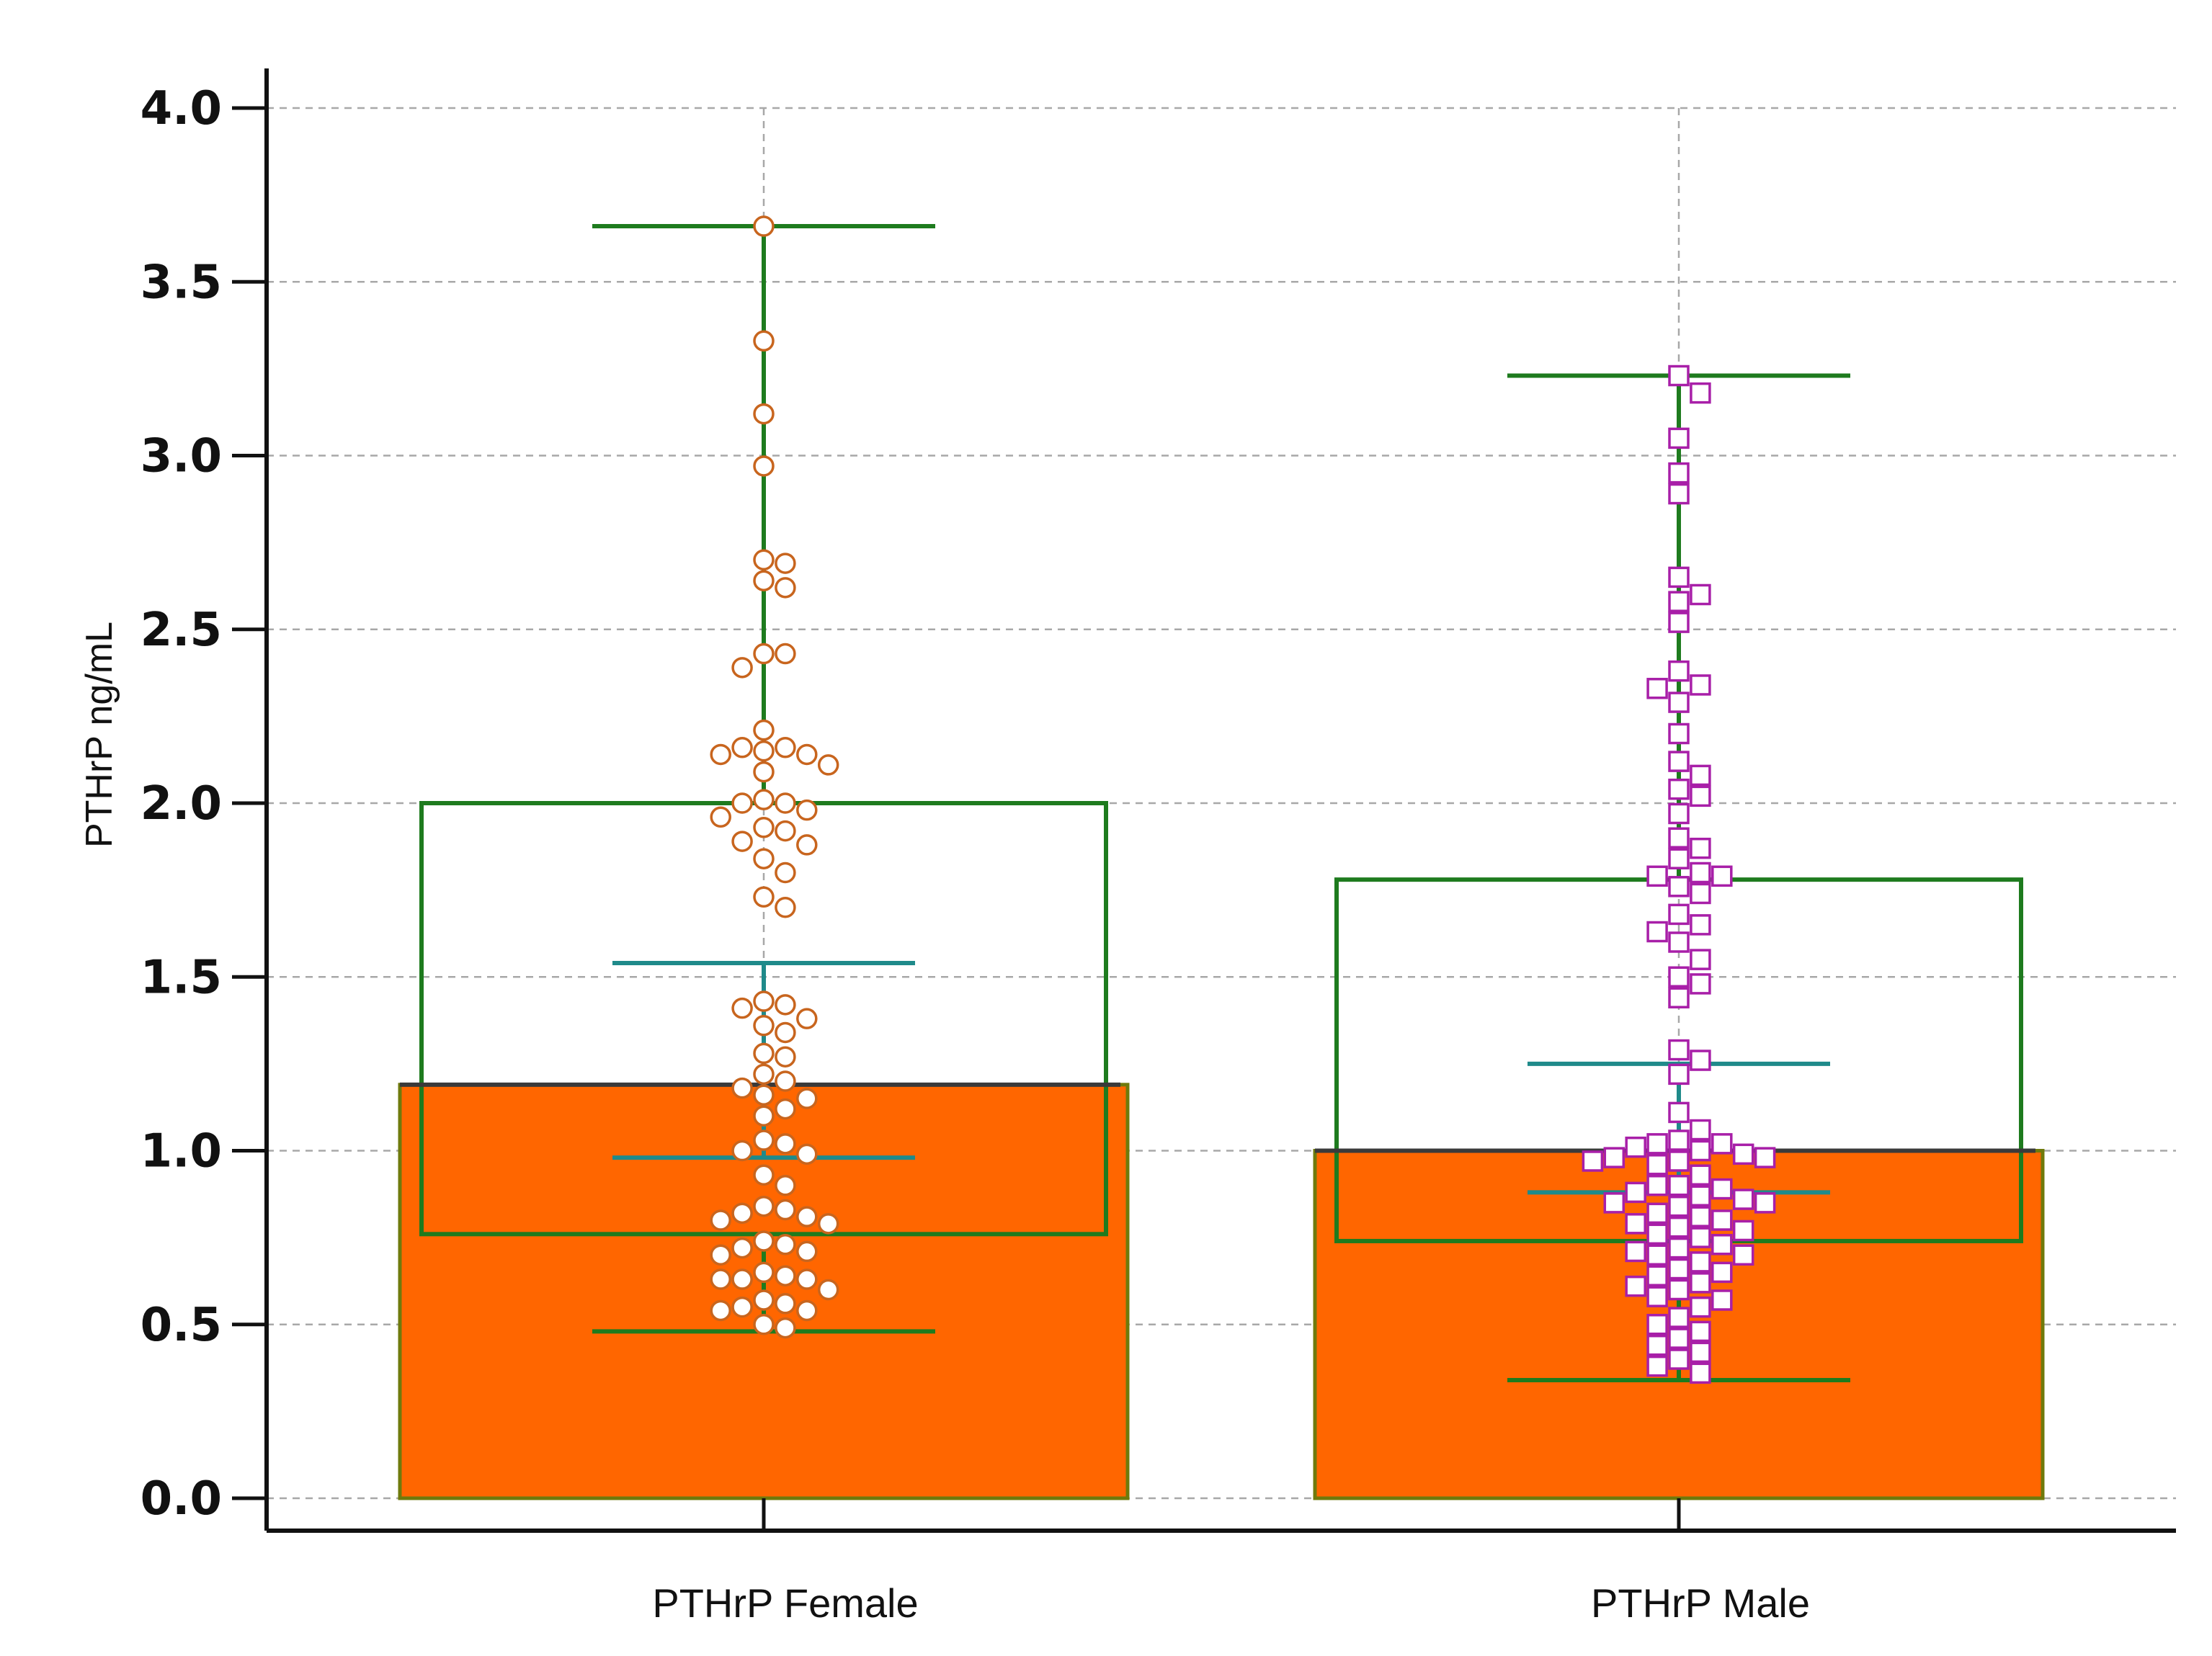 This screenshot has width=2212, height=1656. What do you see at coordinates (182, 1152) in the screenshot?
I see `y-tick-label: 1.0` at bounding box center [182, 1152].